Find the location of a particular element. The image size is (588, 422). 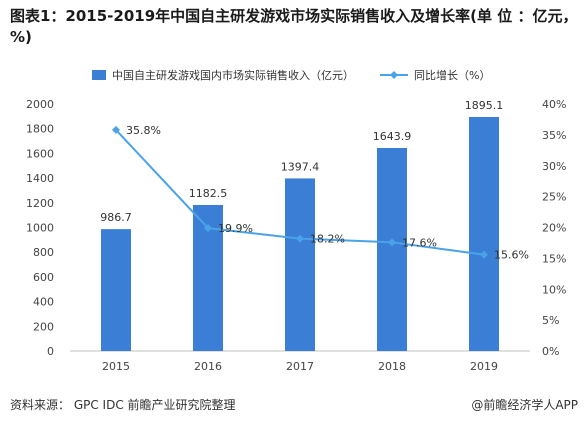

line-value-label: 15.6% is located at coordinates (511, 255).